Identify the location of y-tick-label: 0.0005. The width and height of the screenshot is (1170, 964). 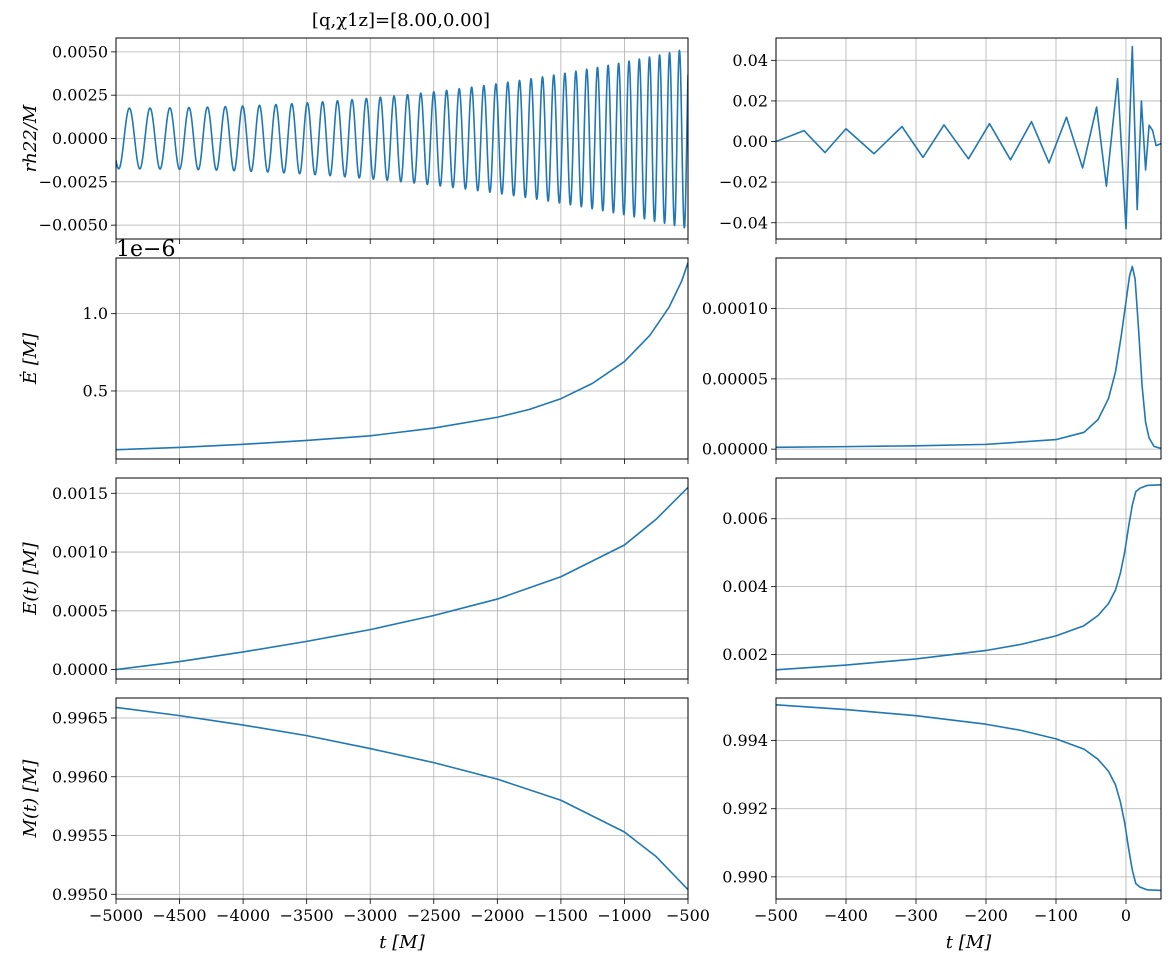
(80, 610).